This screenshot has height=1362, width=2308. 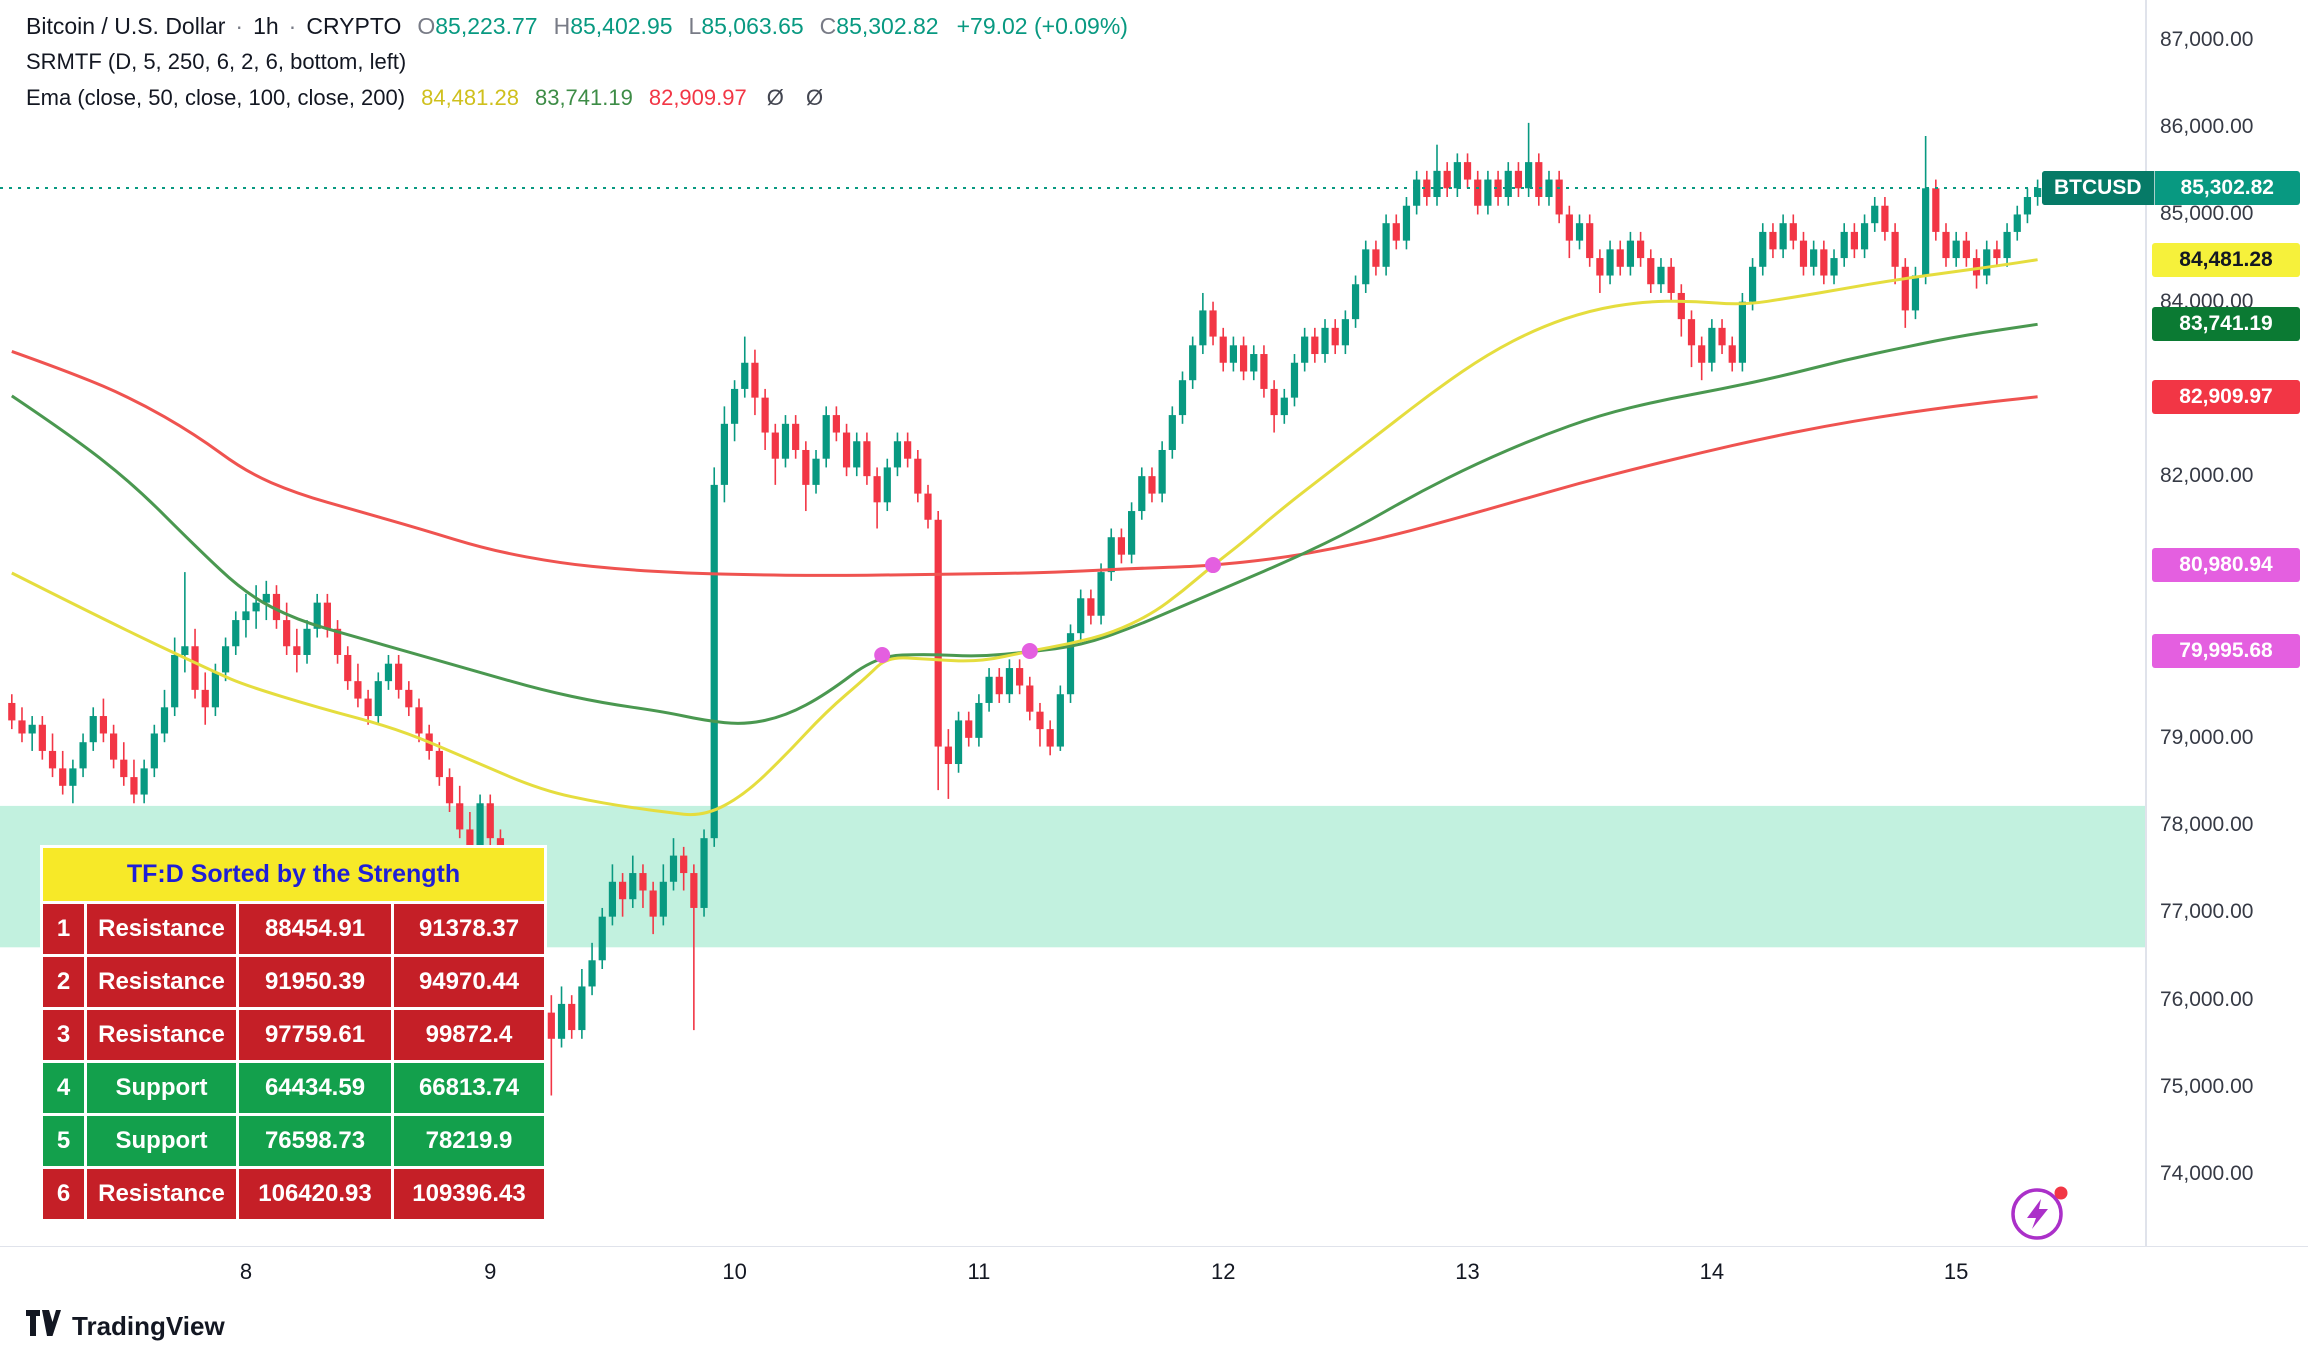 What do you see at coordinates (266, 26) in the screenshot?
I see `interval-label: 1h` at bounding box center [266, 26].